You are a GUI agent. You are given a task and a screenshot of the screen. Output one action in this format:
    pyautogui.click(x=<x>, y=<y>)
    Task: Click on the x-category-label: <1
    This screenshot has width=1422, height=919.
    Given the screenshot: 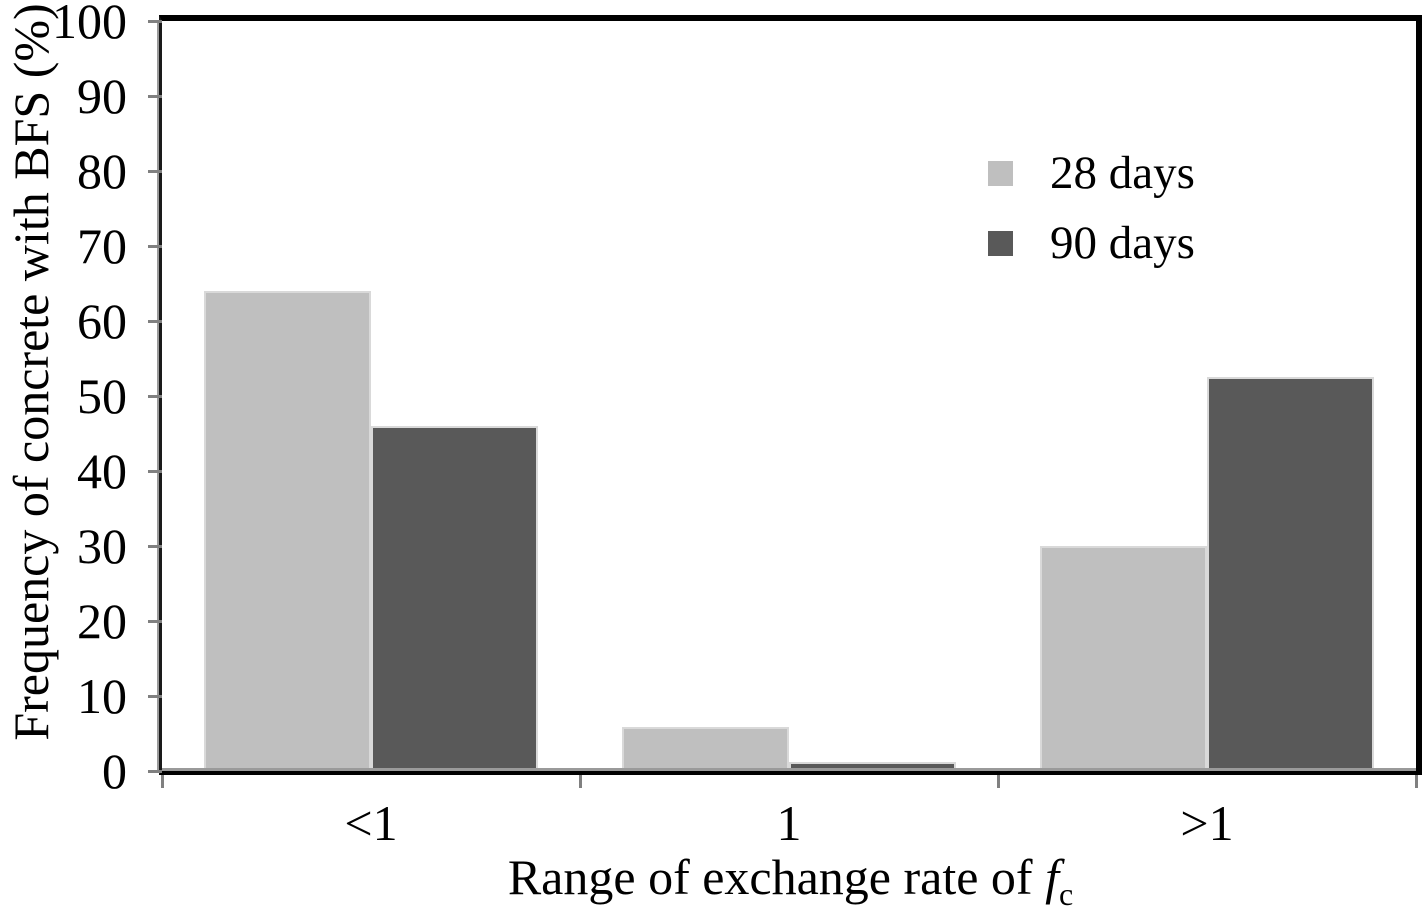 What is the action you would take?
    pyautogui.click(x=371, y=823)
    